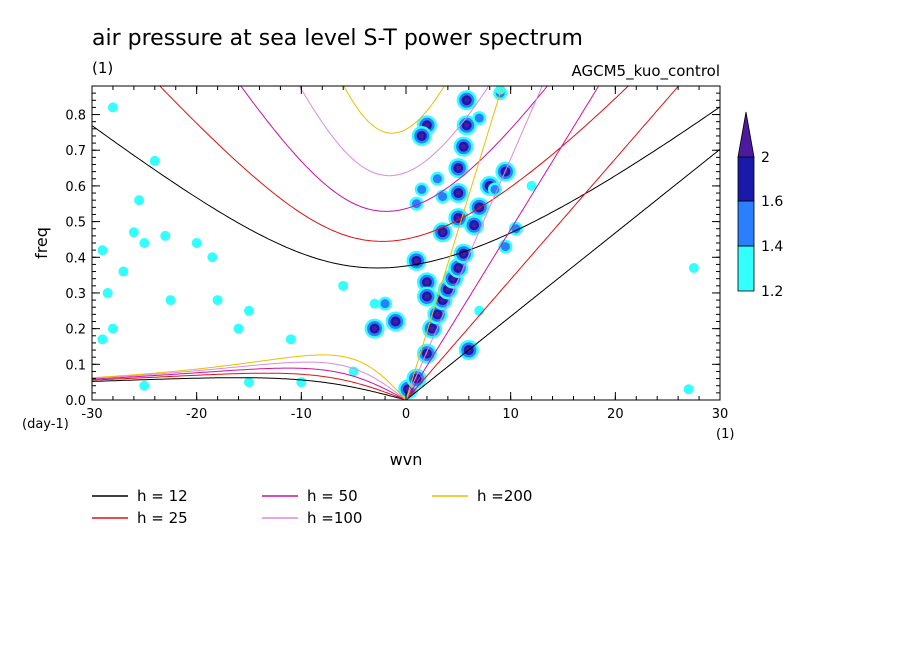 The image size is (904, 654). Describe the element at coordinates (41, 243) in the screenshot. I see `y-axis-label: freq` at that location.